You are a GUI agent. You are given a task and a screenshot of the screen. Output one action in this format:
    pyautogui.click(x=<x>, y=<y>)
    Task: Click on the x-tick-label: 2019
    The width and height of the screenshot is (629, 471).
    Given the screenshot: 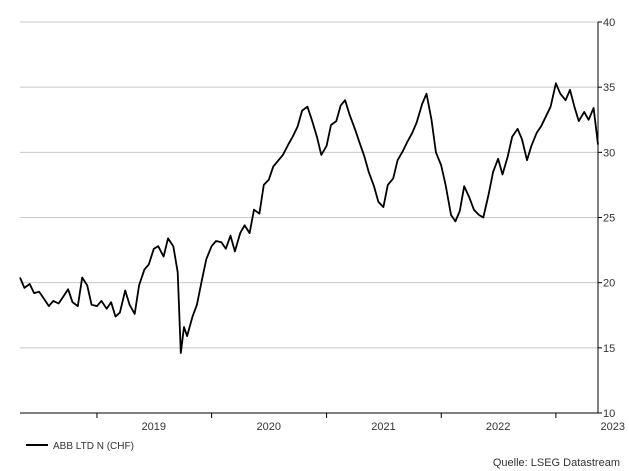 What is the action you would take?
    pyautogui.click(x=154, y=427)
    